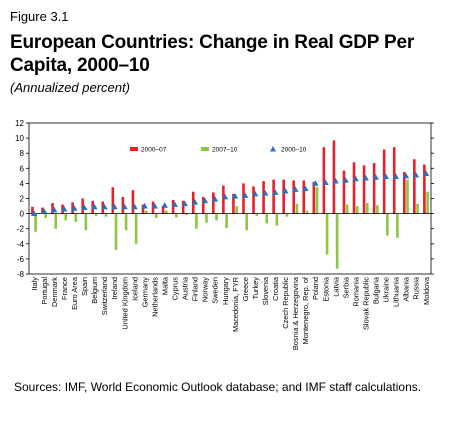  I want to click on y-tick-label: -8, so click(21, 274).